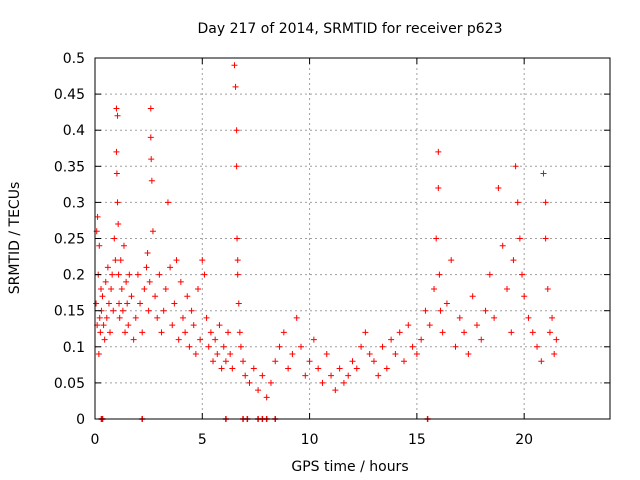  What do you see at coordinates (74, 59) in the screenshot?
I see `y-tick-label: 0.5` at bounding box center [74, 59].